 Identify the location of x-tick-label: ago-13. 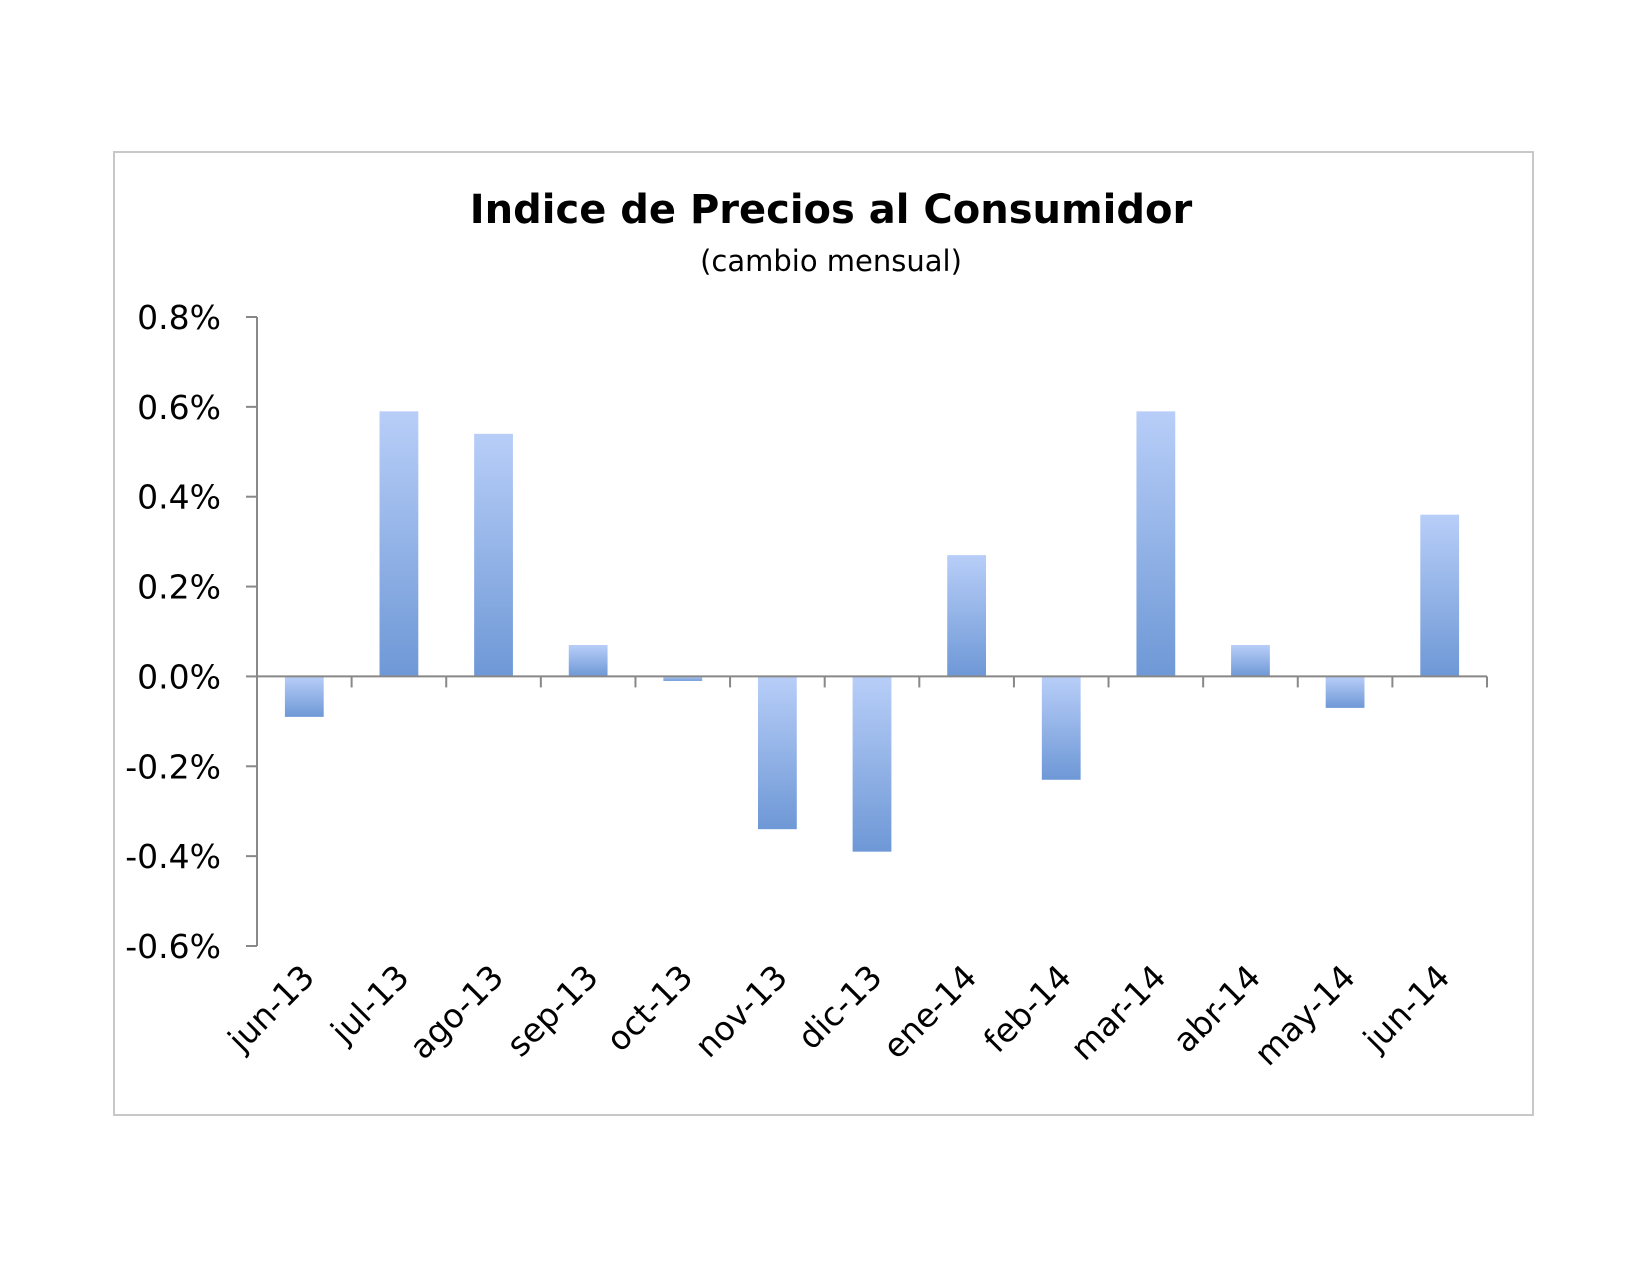
(457, 1012).